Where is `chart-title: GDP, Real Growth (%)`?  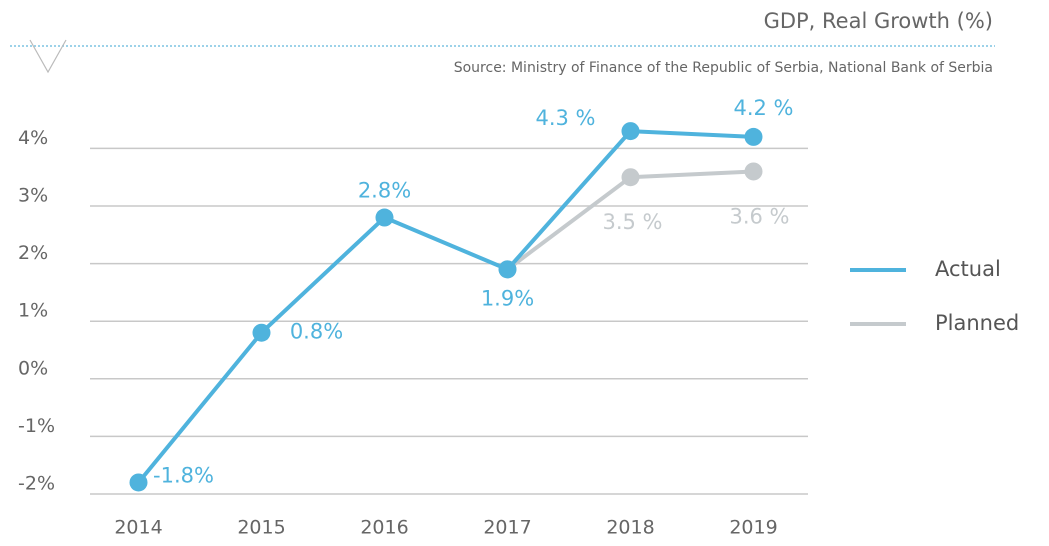
chart-title: GDP, Real Growth (%) is located at coordinates (878, 21).